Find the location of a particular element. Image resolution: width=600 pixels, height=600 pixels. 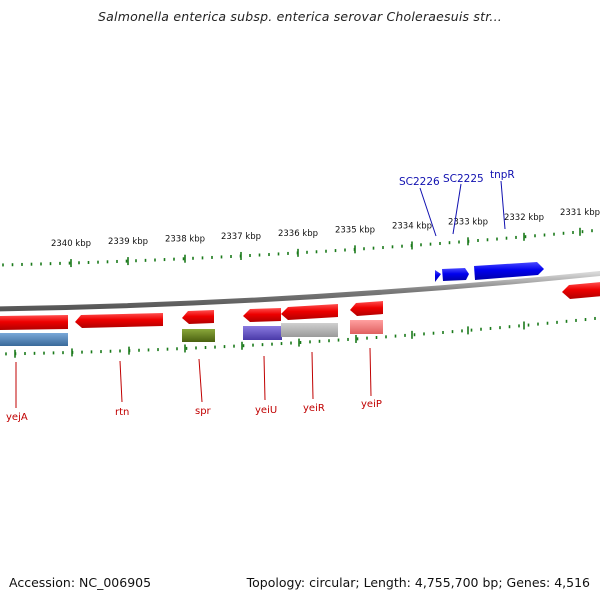

lower-ruler is located at coordinates (300, 337).